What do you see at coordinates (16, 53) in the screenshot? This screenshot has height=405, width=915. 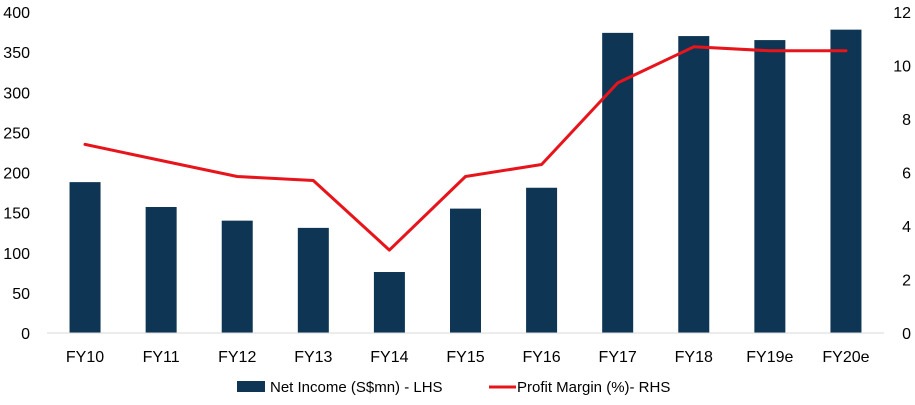 I see `y-left-tick-label: 350` at bounding box center [16, 53].